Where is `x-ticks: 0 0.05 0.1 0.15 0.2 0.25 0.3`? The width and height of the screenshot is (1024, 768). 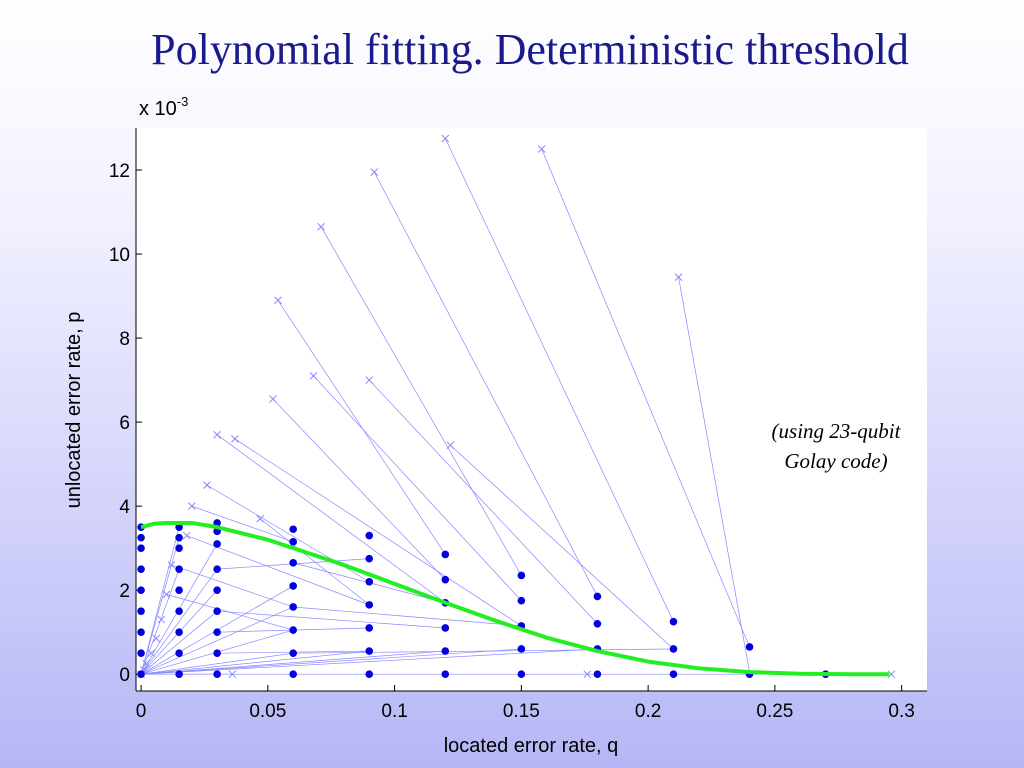
x-ticks: 0 0.05 0.1 0.15 0.2 0.25 0.3 is located at coordinates (525, 703).